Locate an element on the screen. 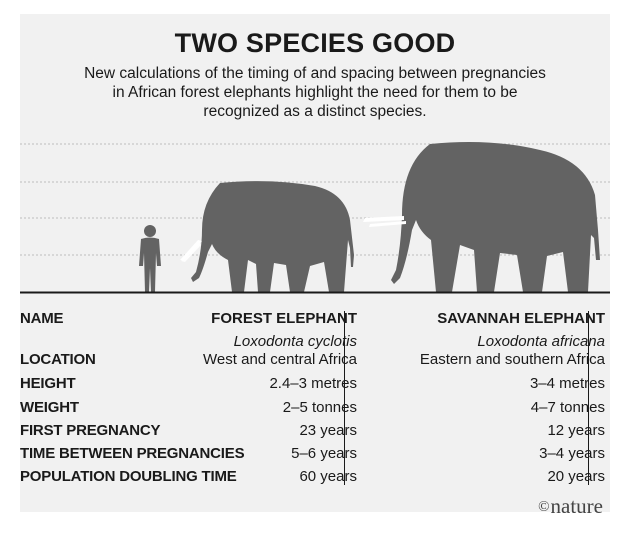 This screenshot has height=533, width=630. row-label: WEIGHT is located at coordinates (49, 407).